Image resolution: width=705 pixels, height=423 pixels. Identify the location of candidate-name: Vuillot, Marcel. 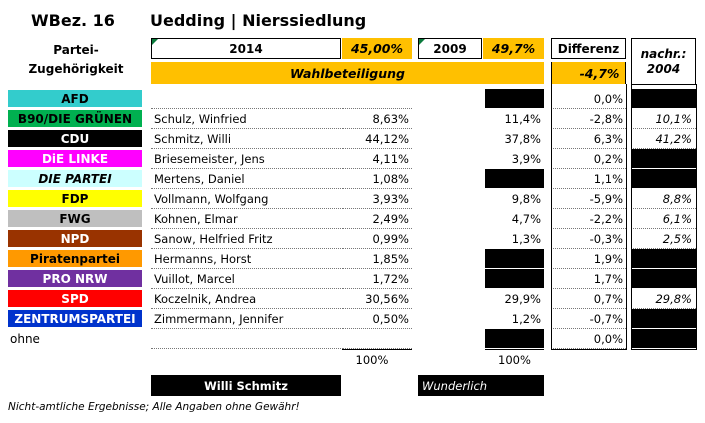
(246, 279).